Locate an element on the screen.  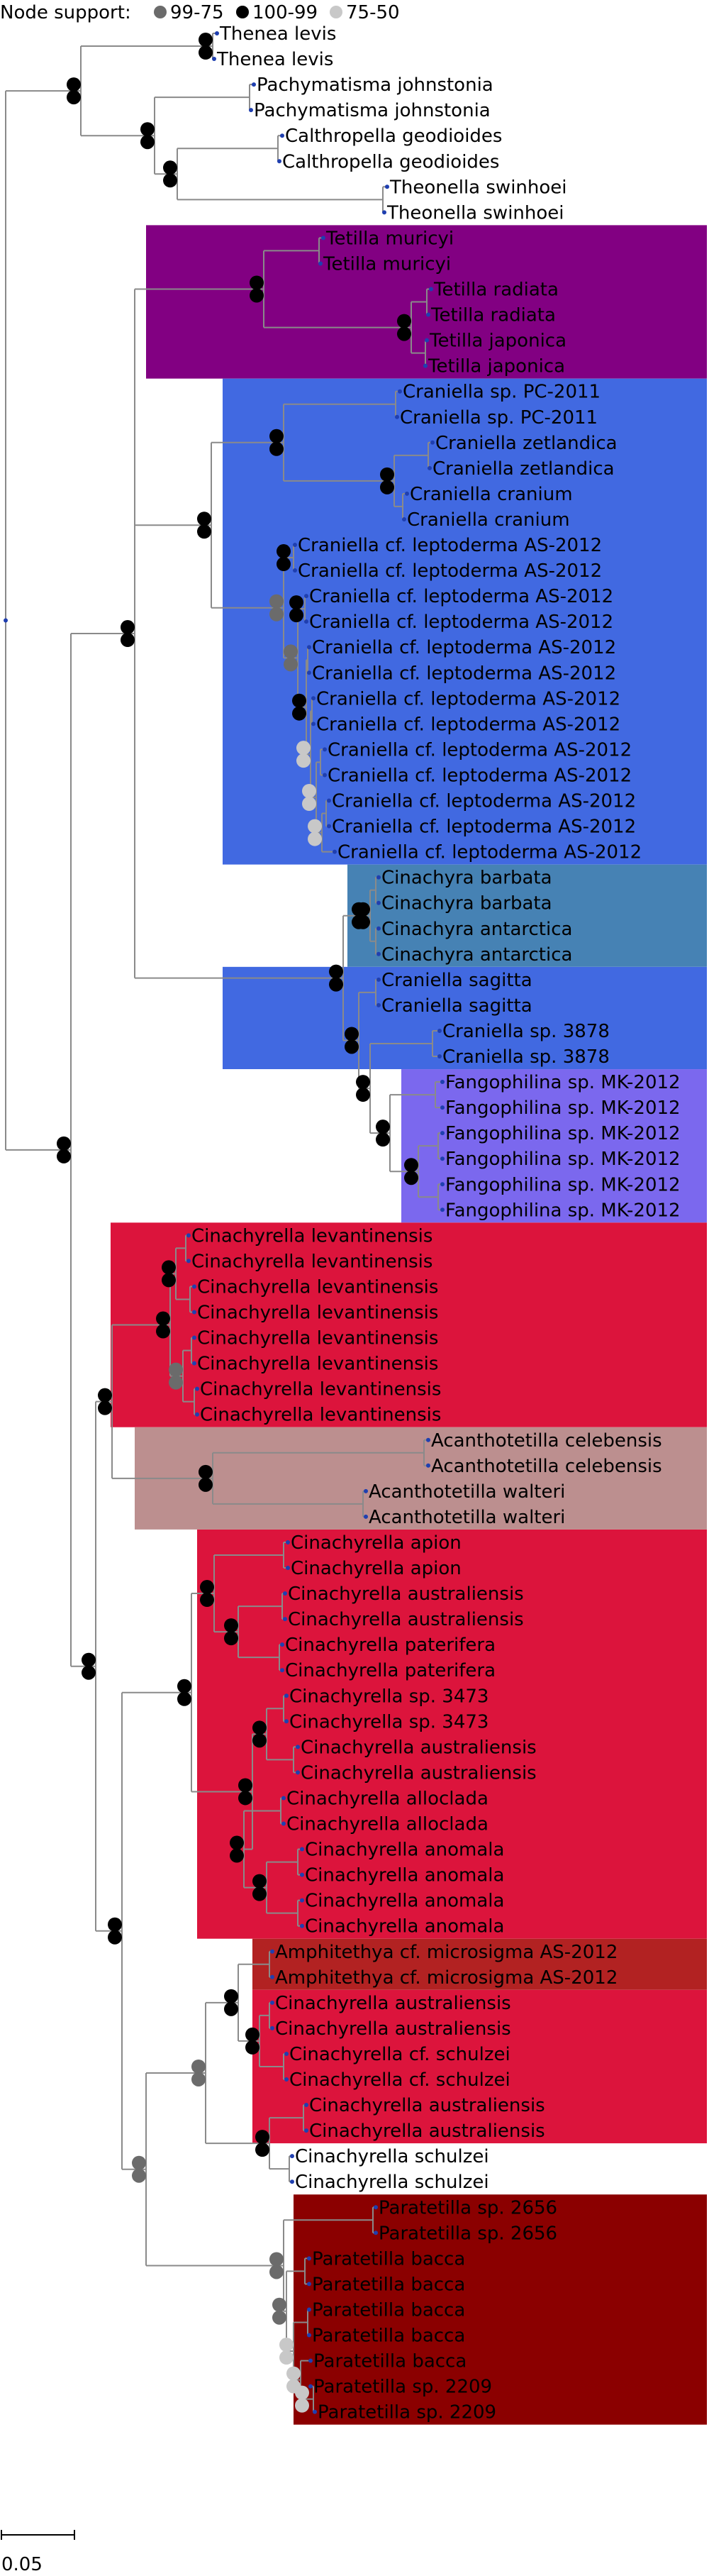
taxon-label: Cinachyrella paterifera is located at coordinates (390, 1670).